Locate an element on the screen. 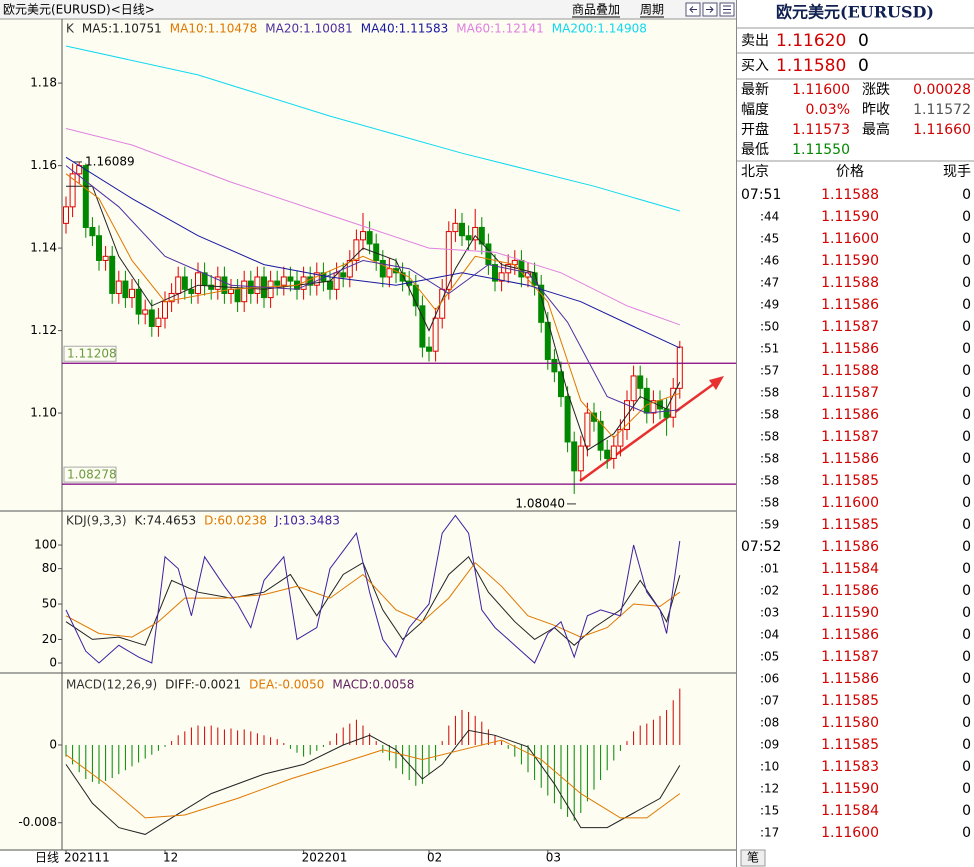  x-tick-label: 202111 is located at coordinates (87, 858).